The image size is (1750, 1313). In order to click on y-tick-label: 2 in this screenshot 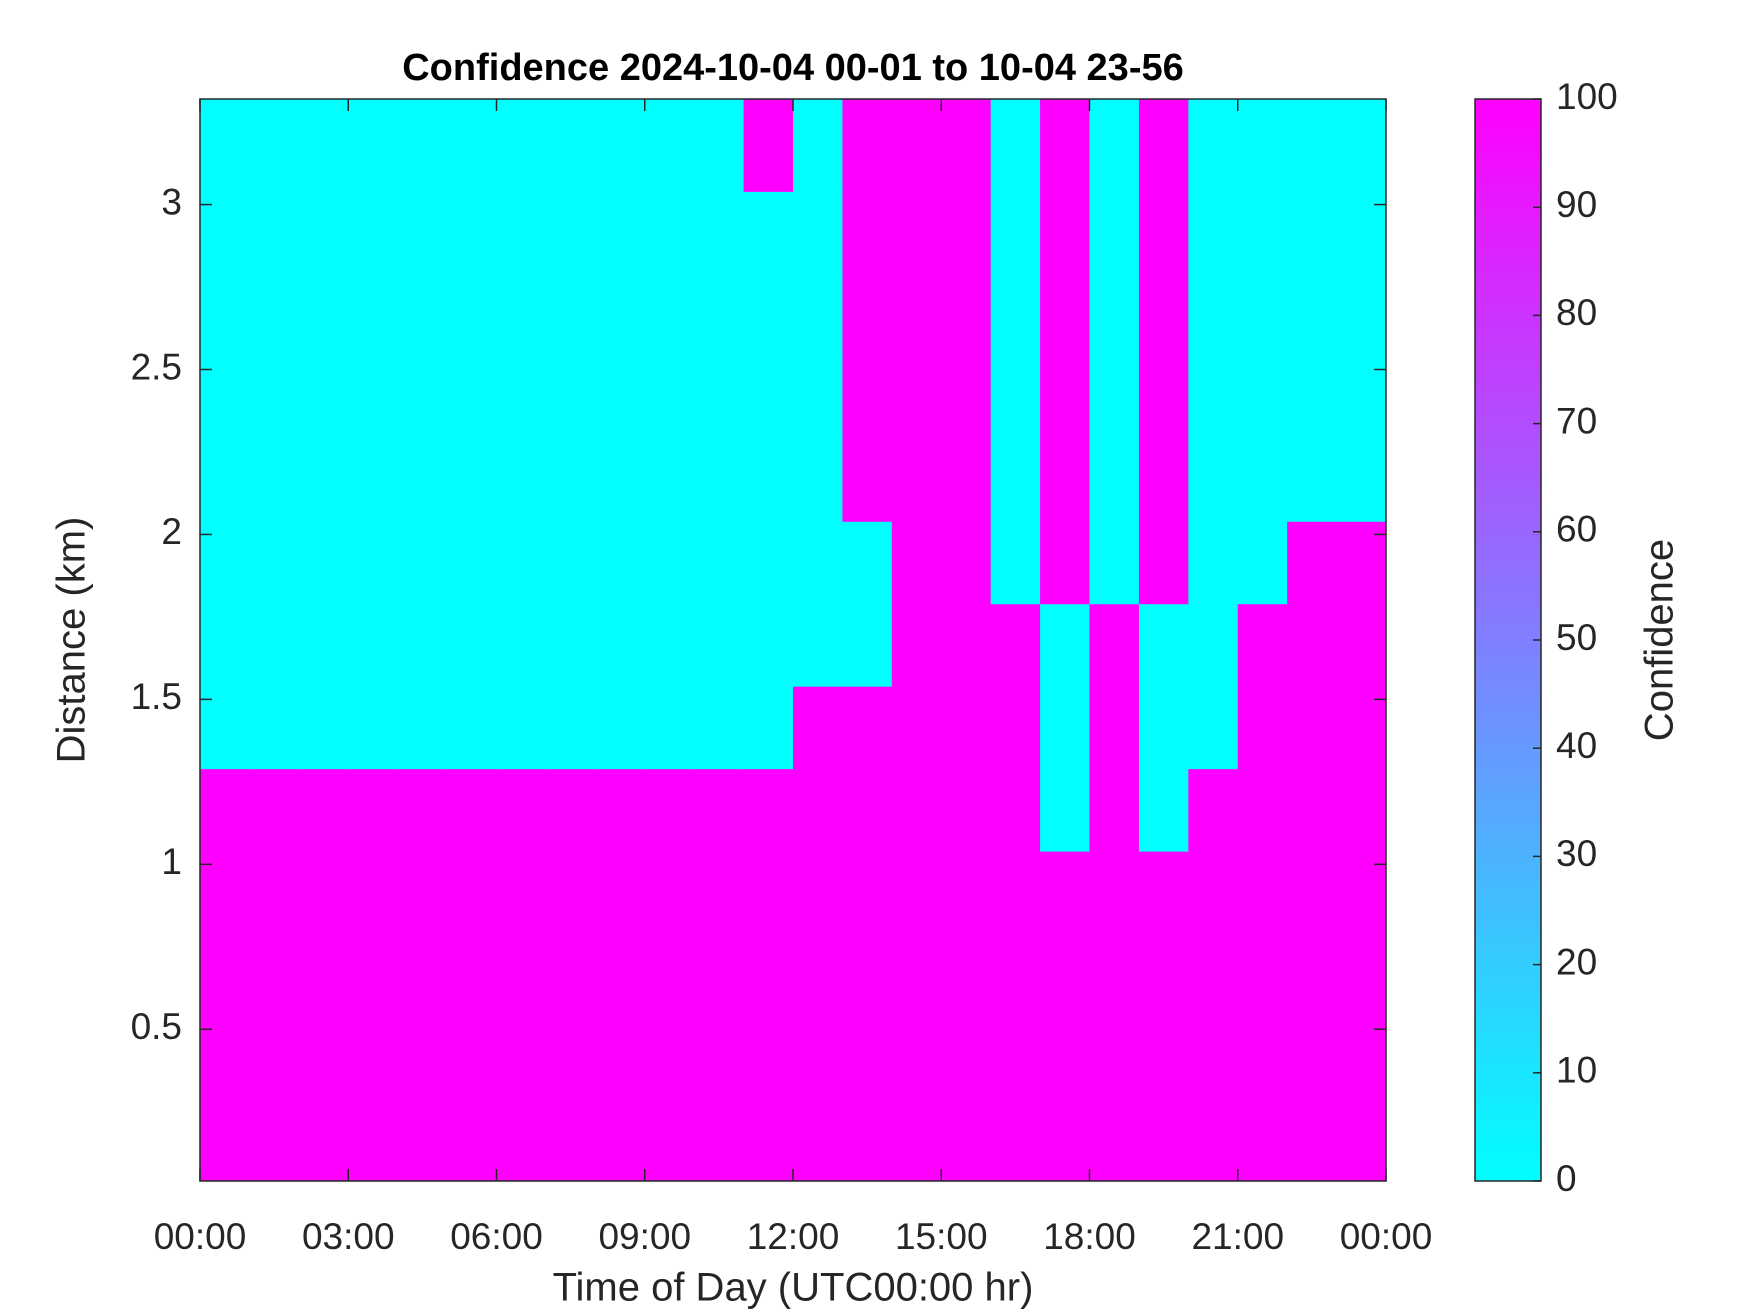, I will do `click(171, 531)`.